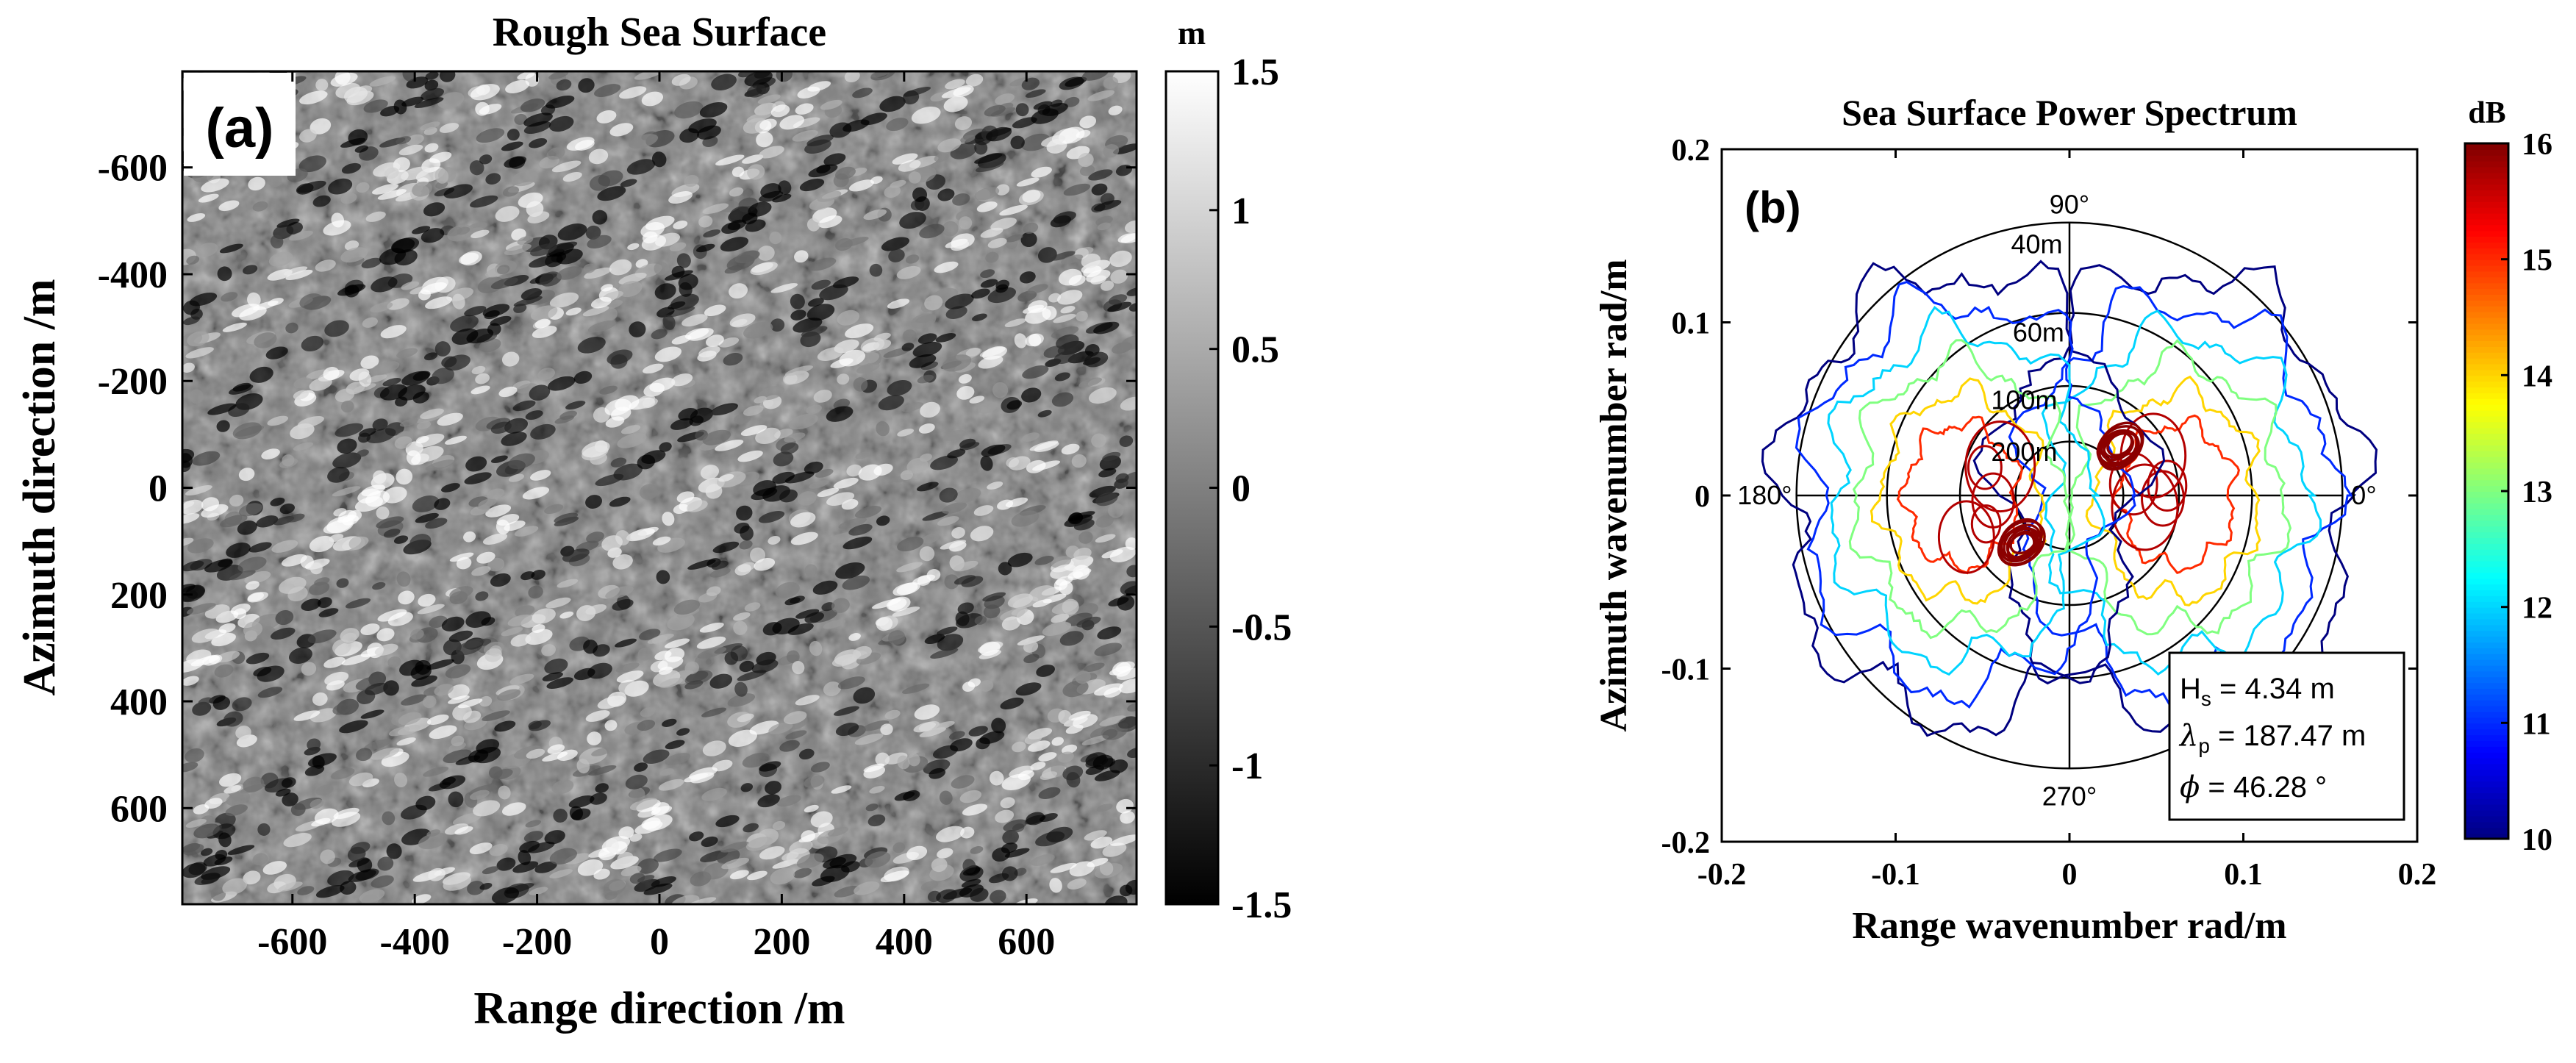 This screenshot has width=2576, height=1063. What do you see at coordinates (2487, 491) in the screenshot?
I see `panel-b-colorbar` at bounding box center [2487, 491].